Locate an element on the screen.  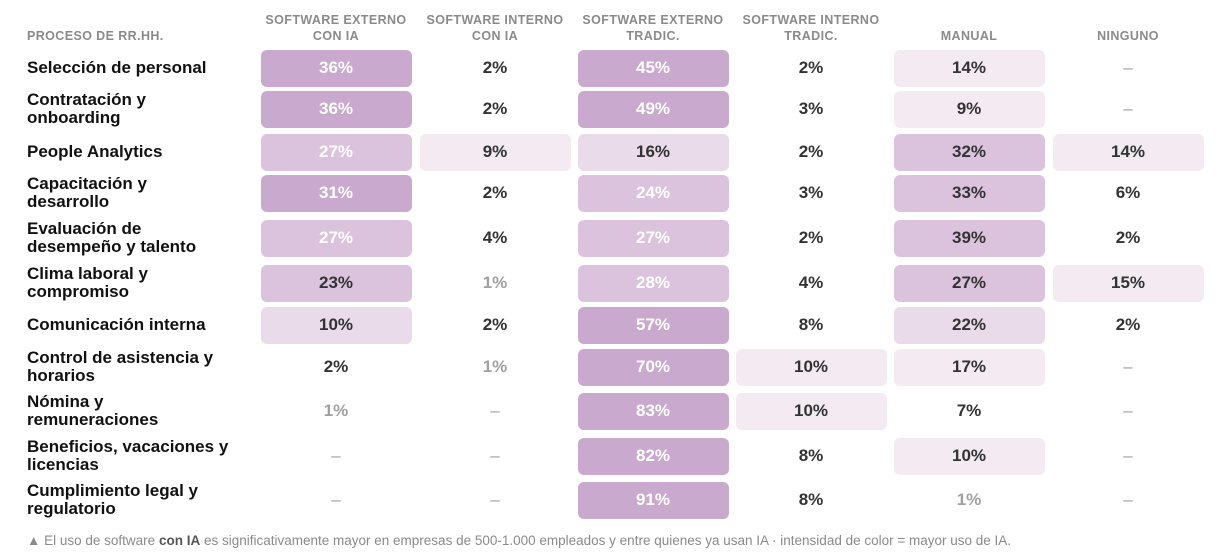
heatmap-cell: 33% is located at coordinates (969, 193).